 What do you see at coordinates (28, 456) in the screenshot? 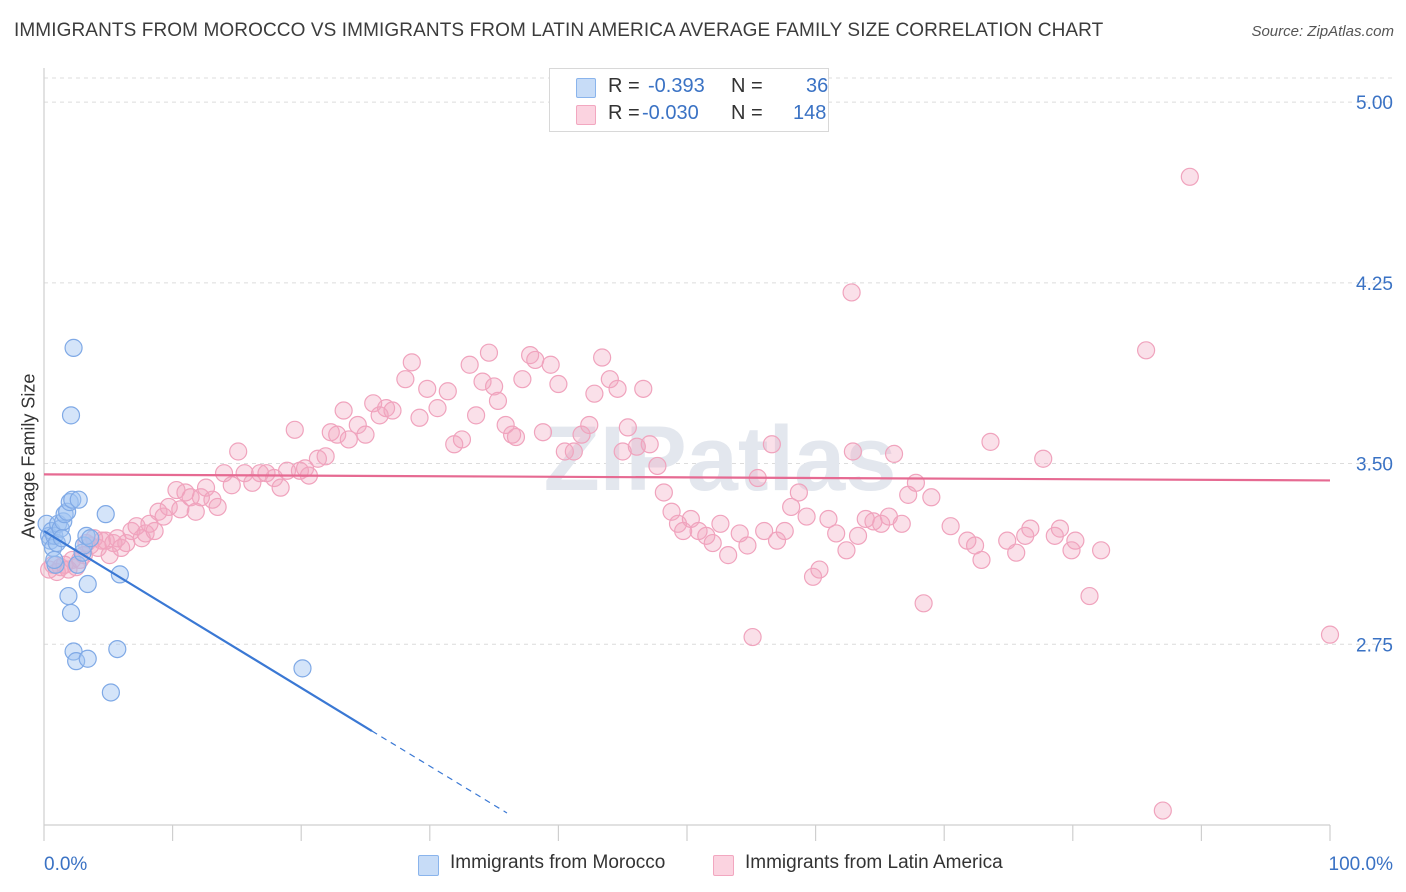
I see `y-axis-label: Average Family Size` at bounding box center [28, 456].